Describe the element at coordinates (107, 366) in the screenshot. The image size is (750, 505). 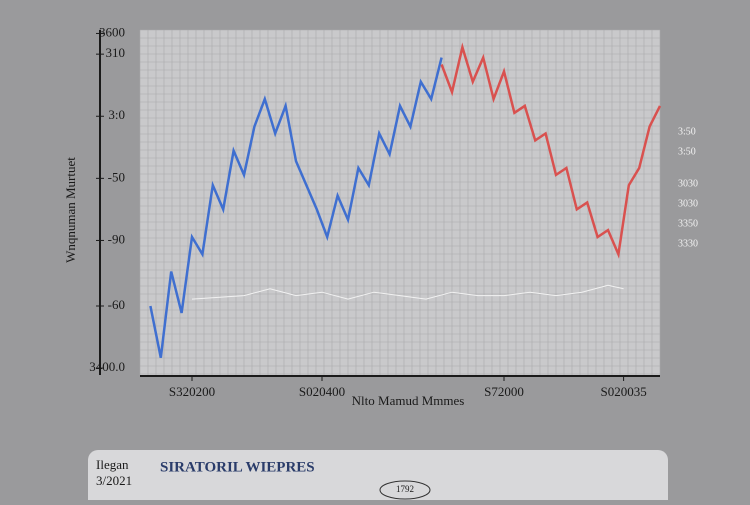
I see `y-tick-label: 3400.0` at that location.